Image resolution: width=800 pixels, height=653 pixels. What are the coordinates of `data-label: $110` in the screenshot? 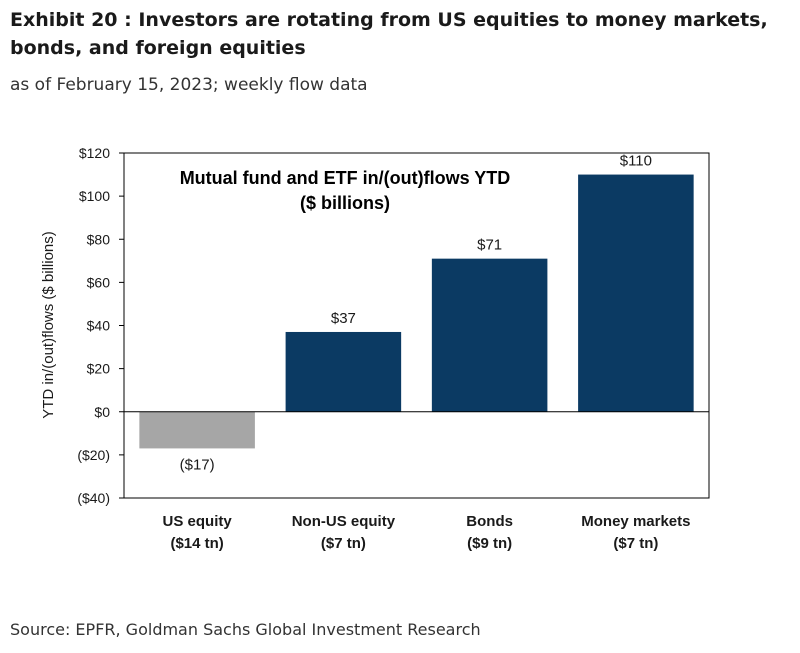 It's located at (636, 161).